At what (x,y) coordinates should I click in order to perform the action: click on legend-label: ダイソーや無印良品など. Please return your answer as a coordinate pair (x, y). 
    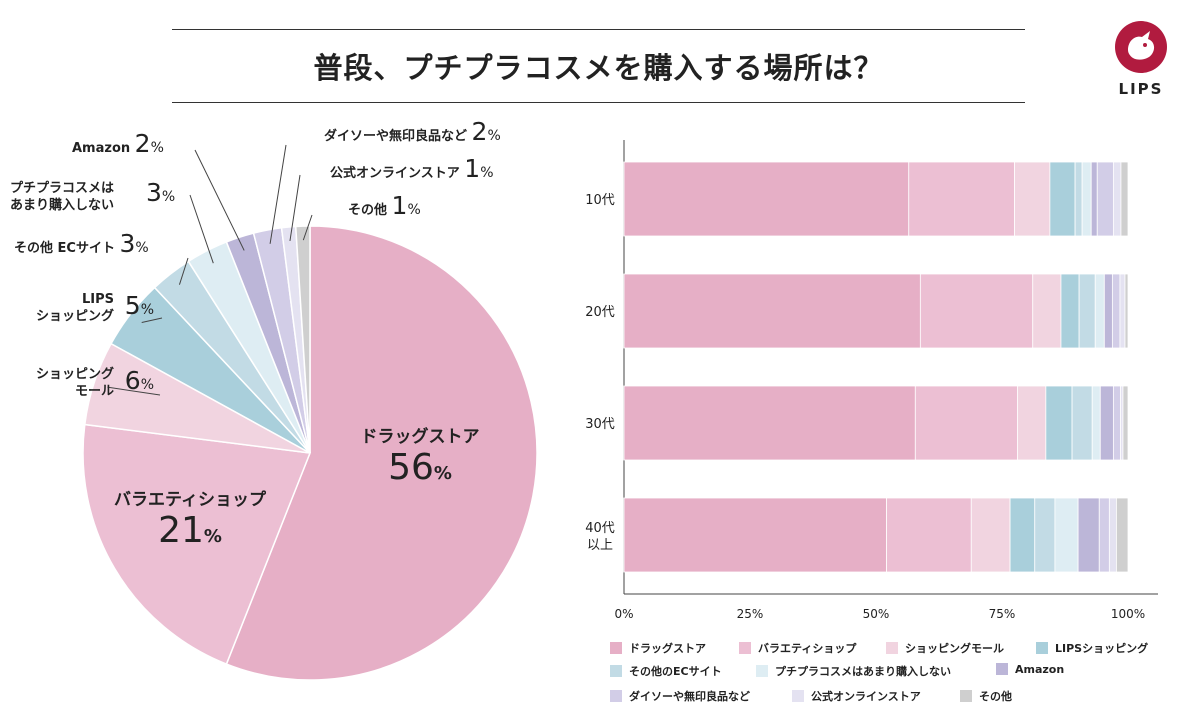
    Looking at the image, I should click on (689, 696).